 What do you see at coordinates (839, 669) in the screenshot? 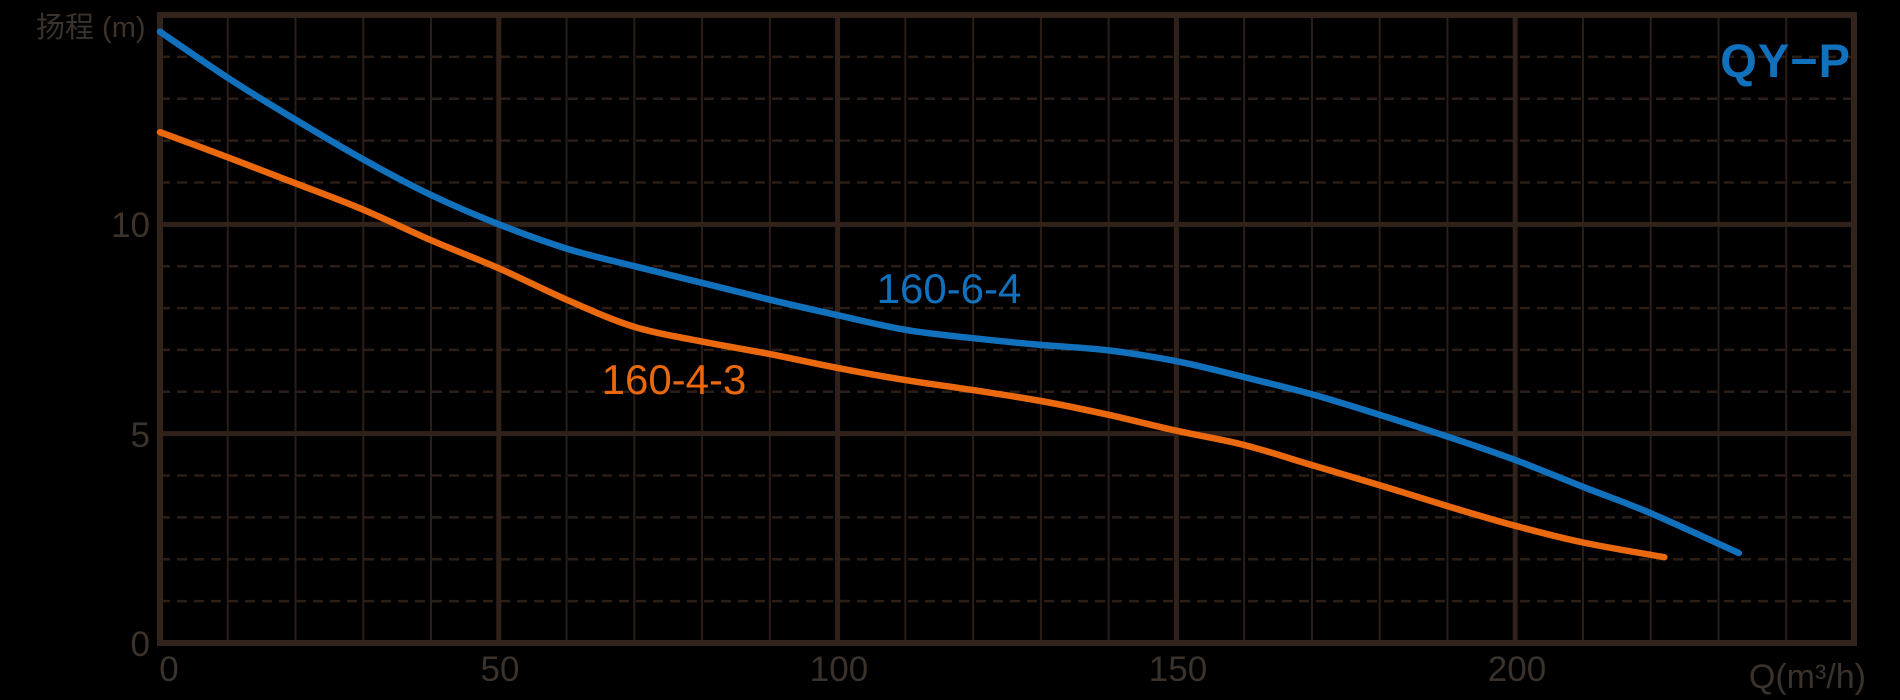
I see `x-tick-100: 100` at bounding box center [839, 669].